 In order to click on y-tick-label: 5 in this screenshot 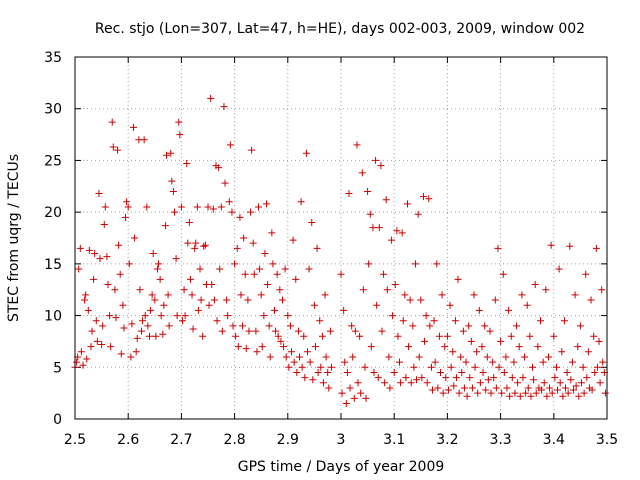, I will do `click(57, 368)`.